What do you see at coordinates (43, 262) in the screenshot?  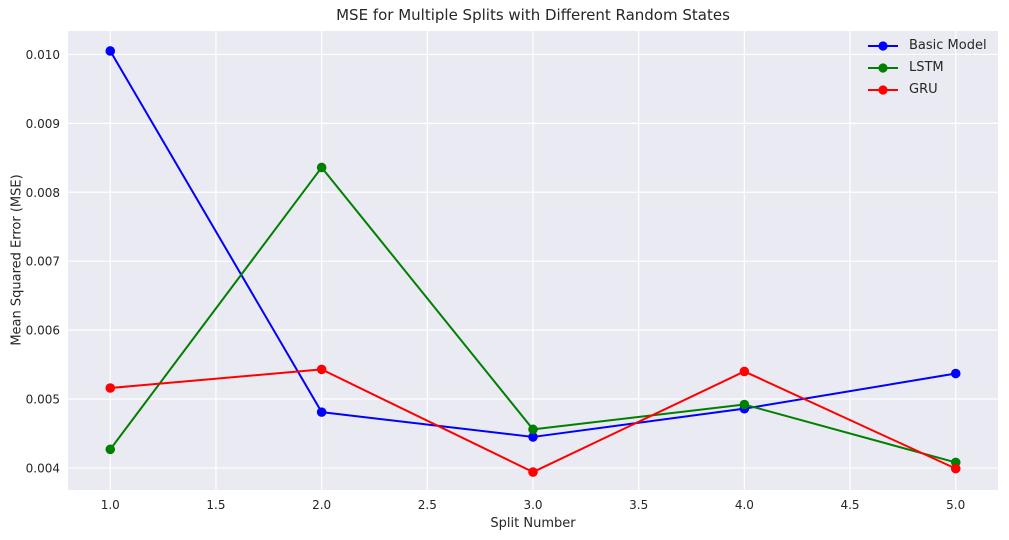 I see `y-tick-label: 0.007` at bounding box center [43, 262].